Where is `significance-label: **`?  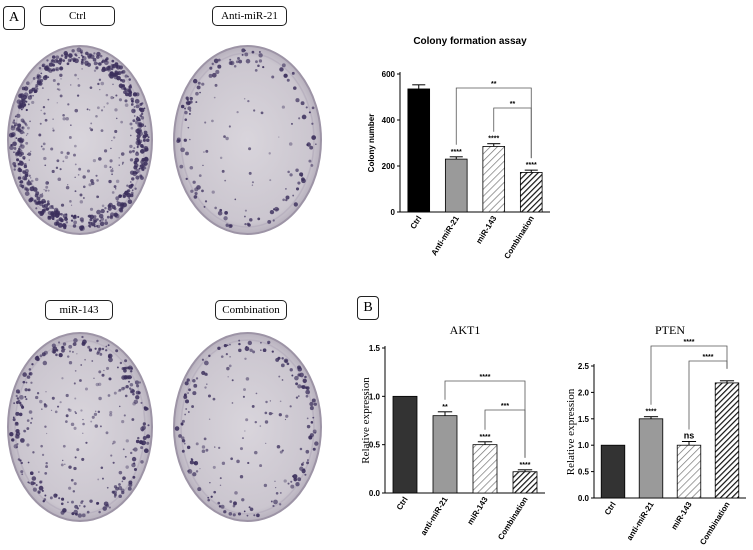
significance-label: ** is located at coordinates (445, 407).